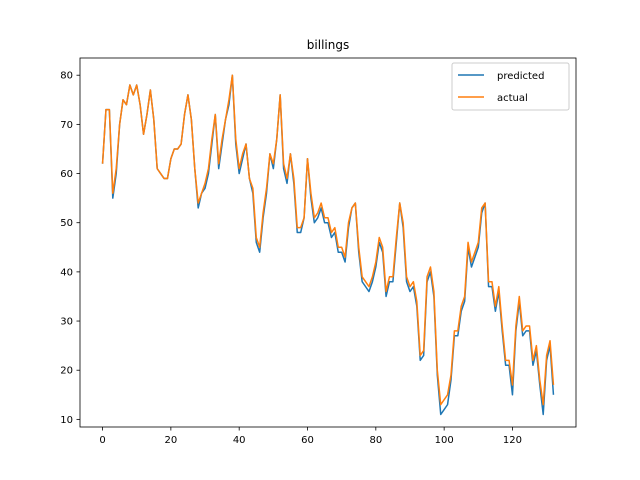 The width and height of the screenshot is (640, 480). Describe the element at coordinates (66, 76) in the screenshot. I see `y-tick-label: 80` at that location.